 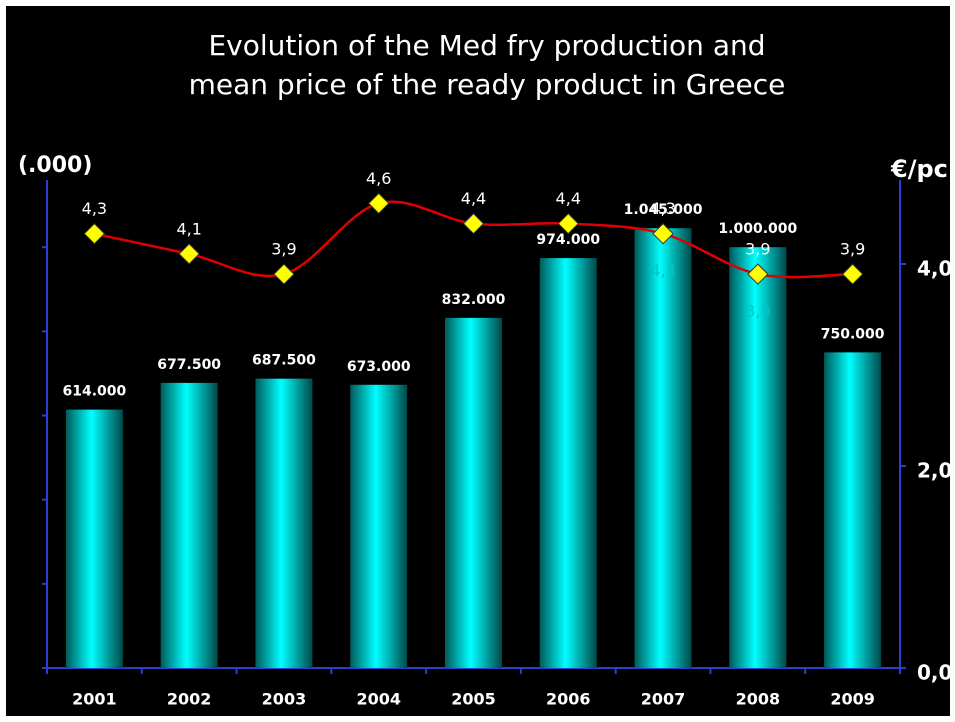 What do you see at coordinates (473, 699) in the screenshot?
I see `x-tick-label: 2005` at bounding box center [473, 699].